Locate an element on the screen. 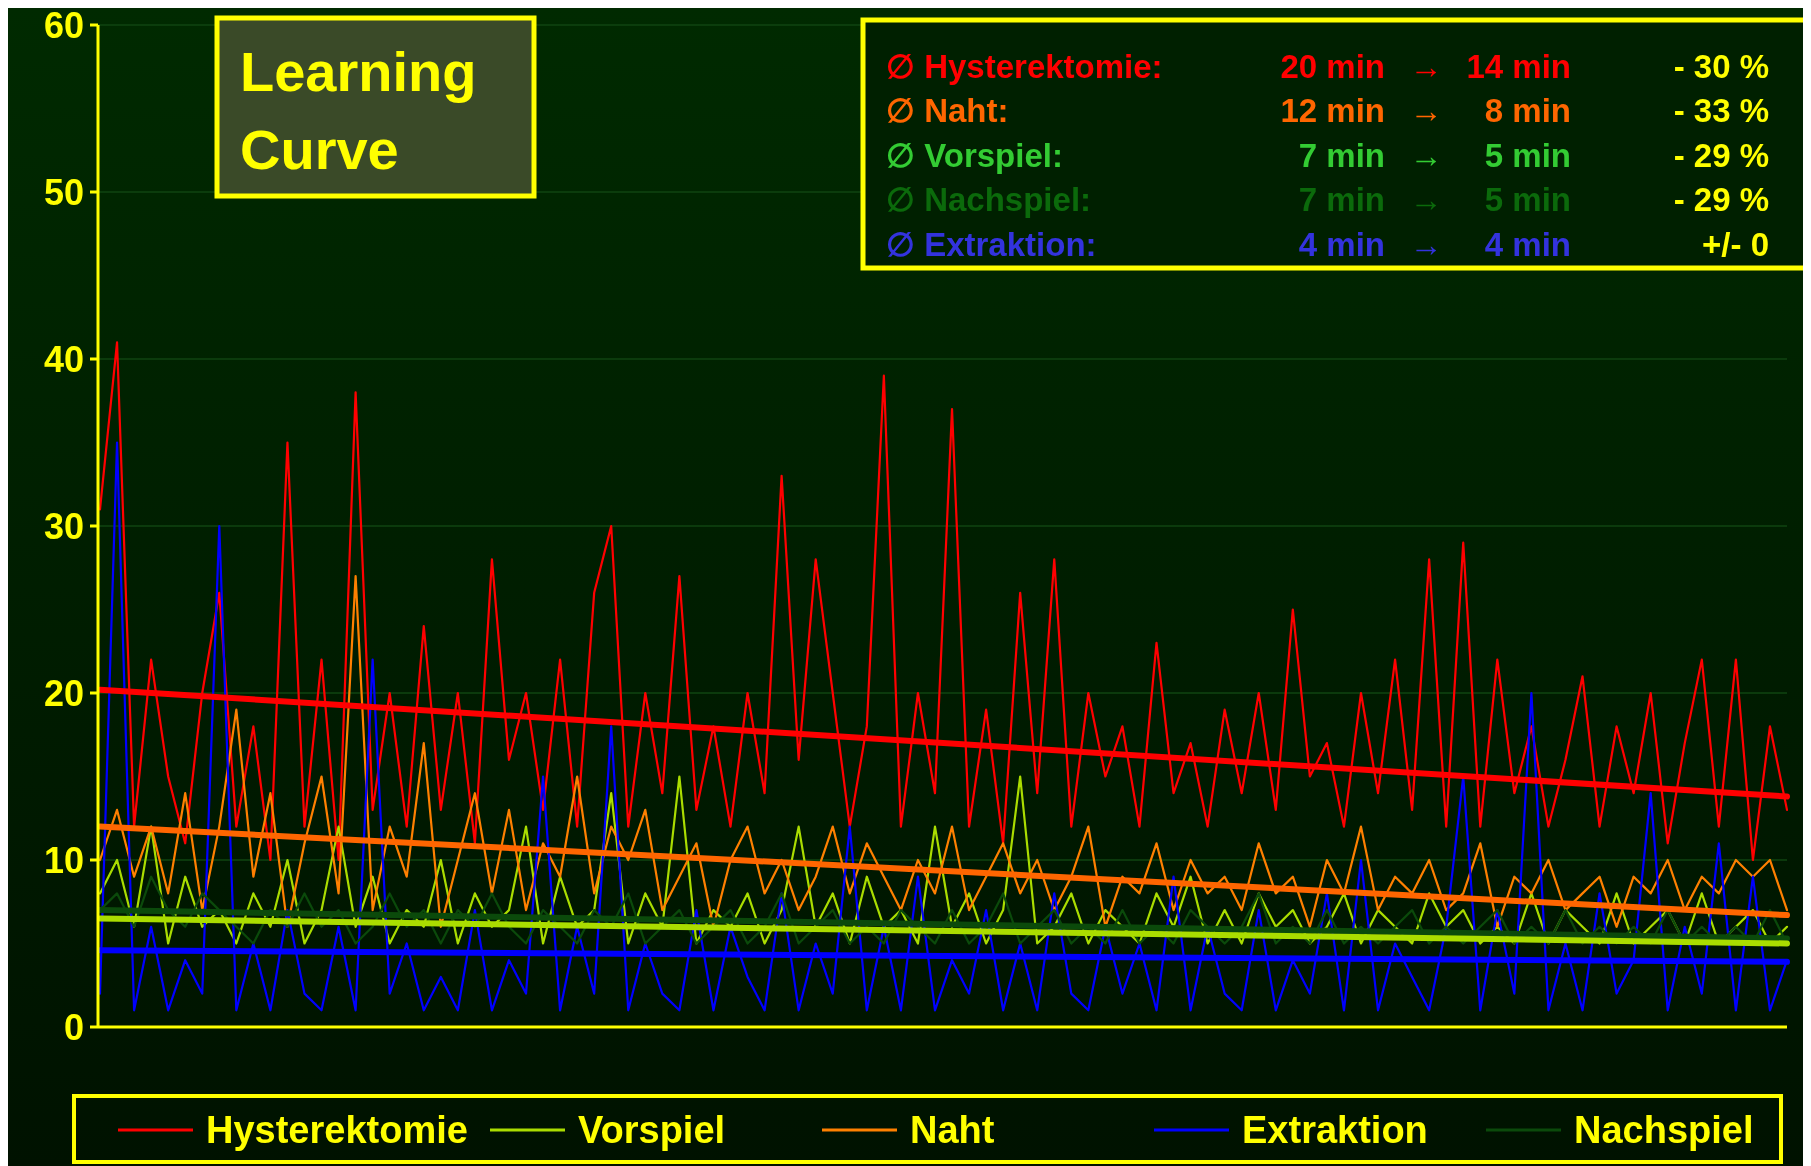  annotation: ∅ Vorspiel: is located at coordinates (974, 155).